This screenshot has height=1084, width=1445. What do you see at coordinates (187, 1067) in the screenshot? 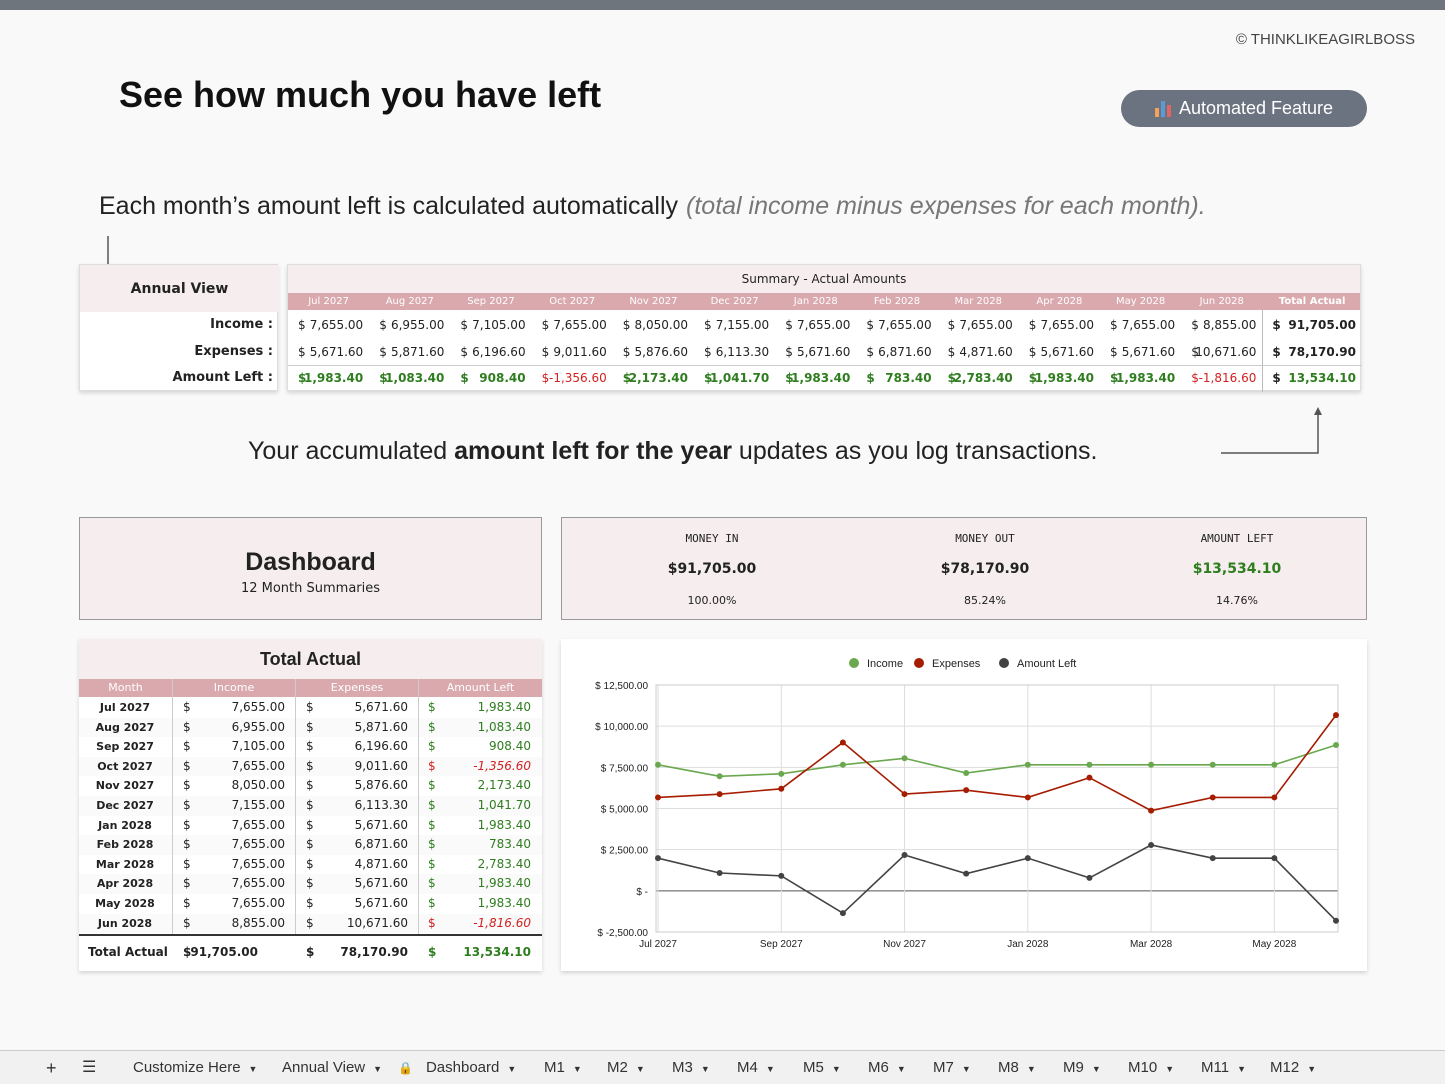
I see `sheet-tab-label: Customize Here` at bounding box center [187, 1067].